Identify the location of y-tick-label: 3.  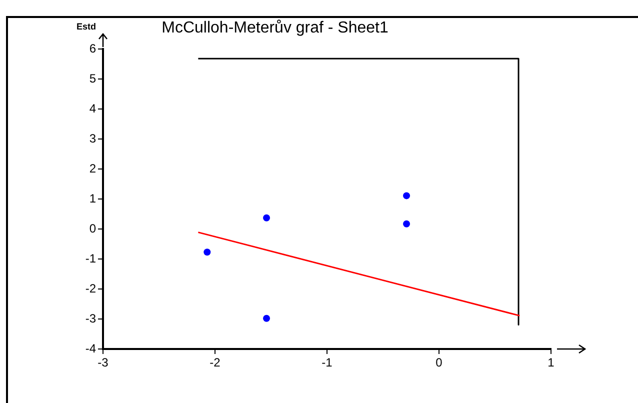
(92, 138).